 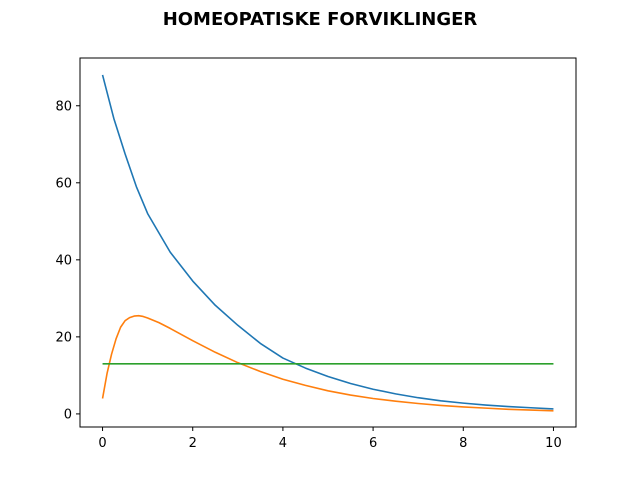 What do you see at coordinates (63, 106) in the screenshot?
I see `y-tick-label: 80` at bounding box center [63, 106].